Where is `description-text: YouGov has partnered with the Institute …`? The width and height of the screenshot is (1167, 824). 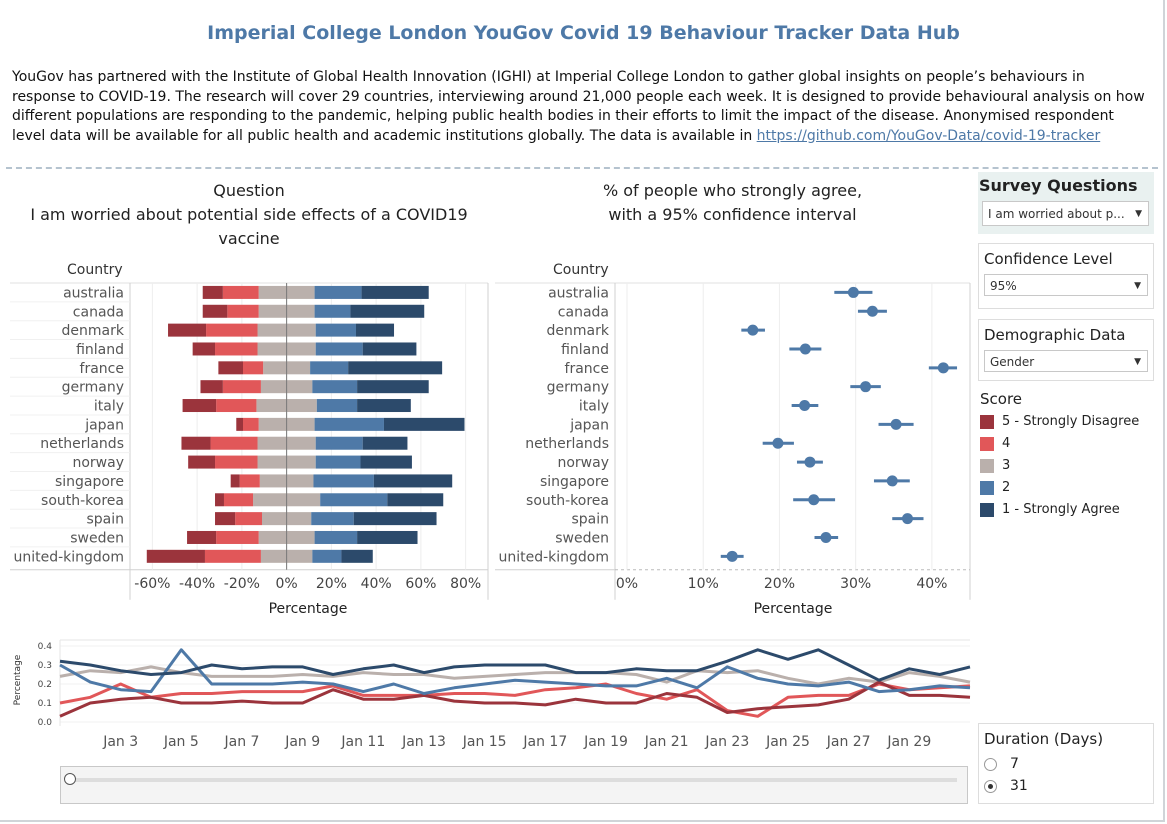
description-text: YouGov has partnered with the Institute … is located at coordinates (578, 106).